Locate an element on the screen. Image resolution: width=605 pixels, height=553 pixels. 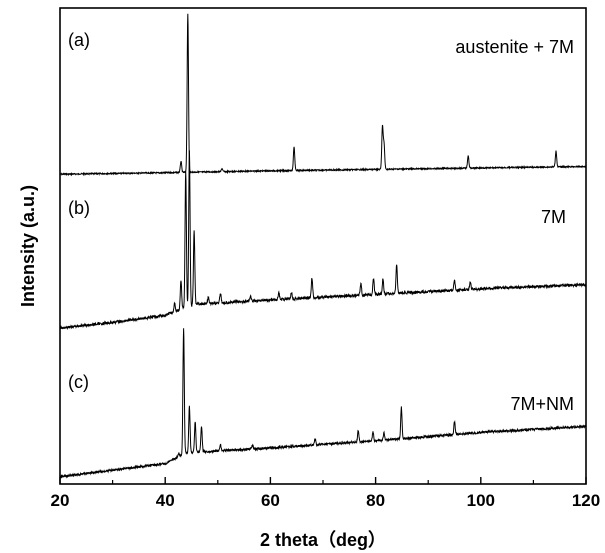
series-label-2: 7M is located at coordinates (553, 217).